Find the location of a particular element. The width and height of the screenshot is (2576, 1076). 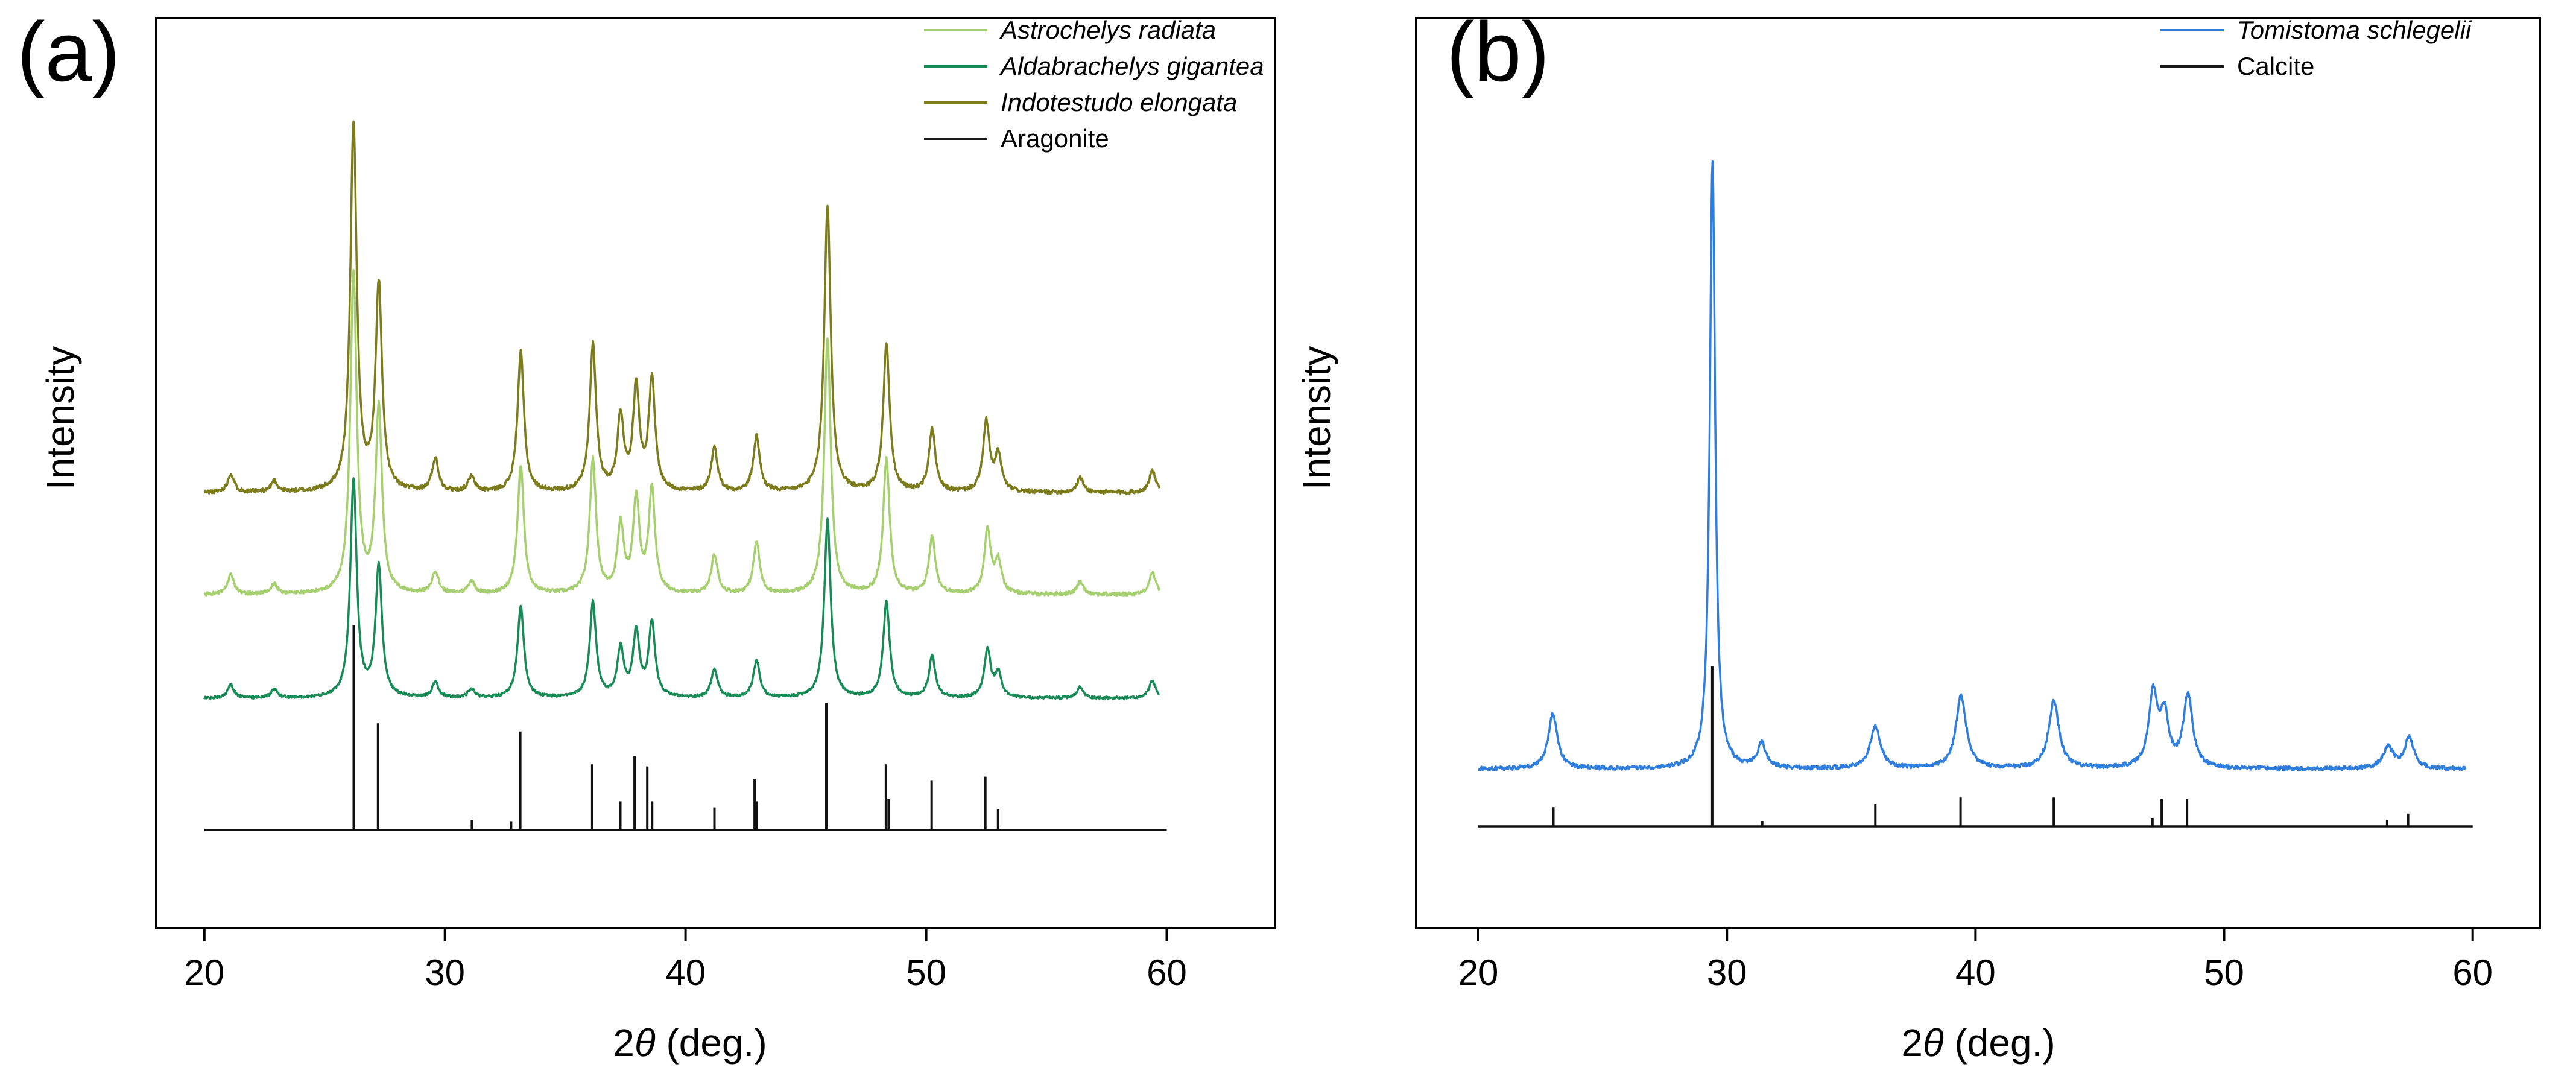

series-astrochelys-radiata is located at coordinates (682, 432).